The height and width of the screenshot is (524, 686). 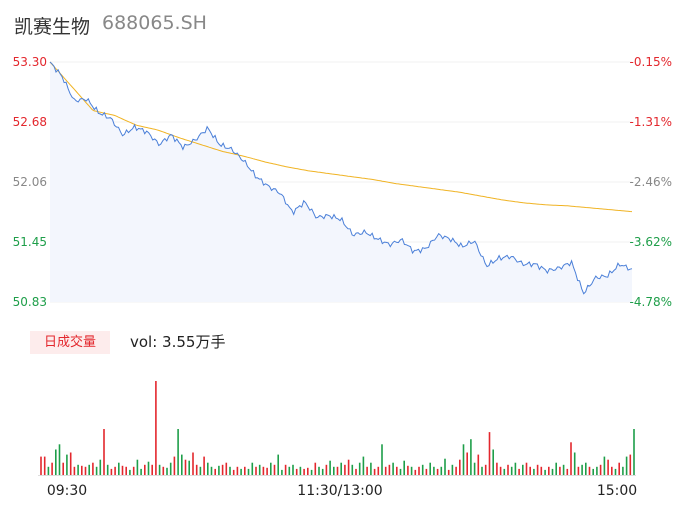 What do you see at coordinates (30, 302) in the screenshot?
I see `price-tick-label: 50.83` at bounding box center [30, 302].